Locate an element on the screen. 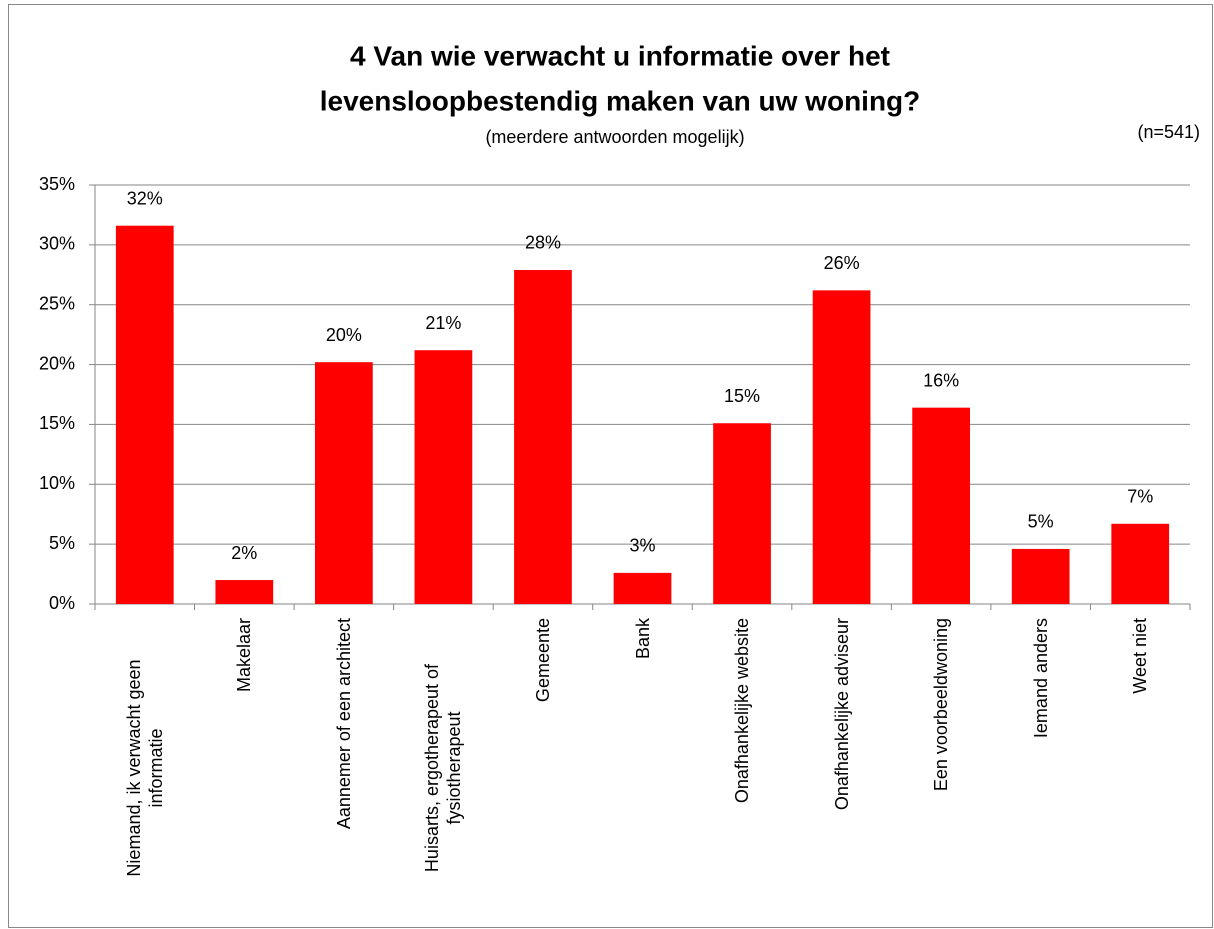 The image size is (1214, 929). y-tick-label: 10% is located at coordinates (57, 483).